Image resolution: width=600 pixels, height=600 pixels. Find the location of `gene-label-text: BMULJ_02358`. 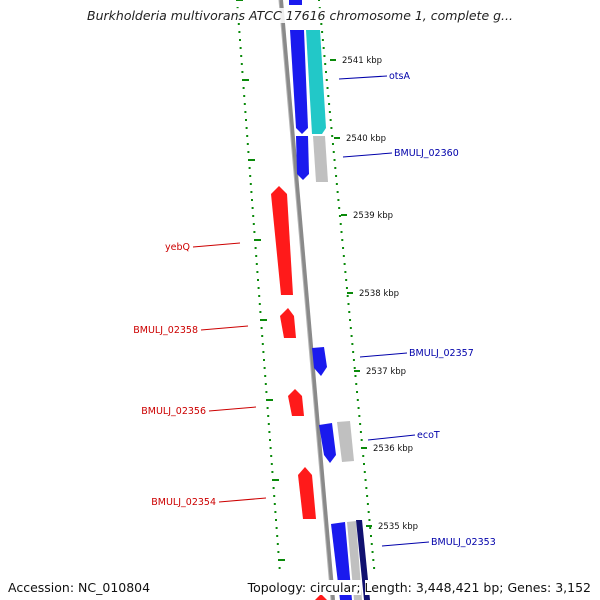

gene-label-text: BMULJ_02358 is located at coordinates (165, 330).